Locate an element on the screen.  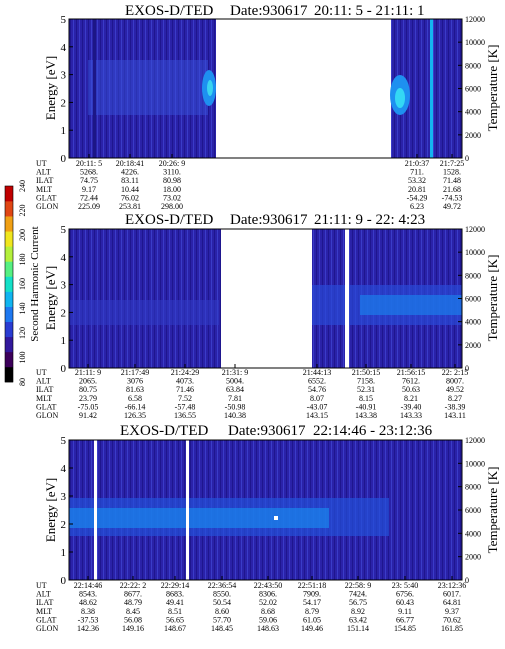
ephemeris-row-label: ALT is located at coordinates (43, 172).